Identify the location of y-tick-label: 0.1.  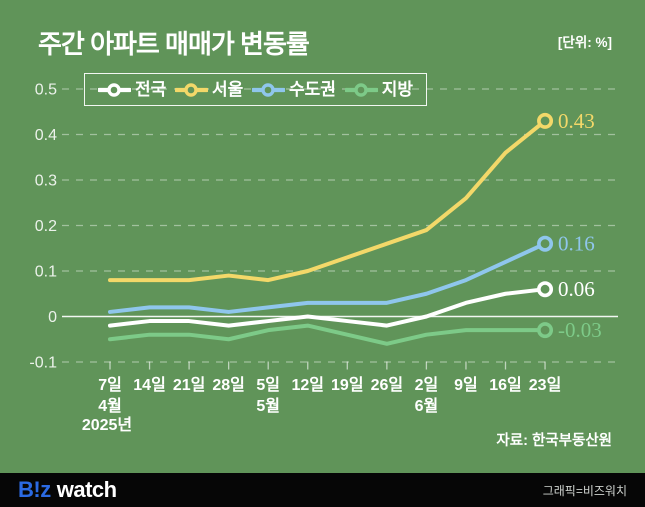
(46, 272).